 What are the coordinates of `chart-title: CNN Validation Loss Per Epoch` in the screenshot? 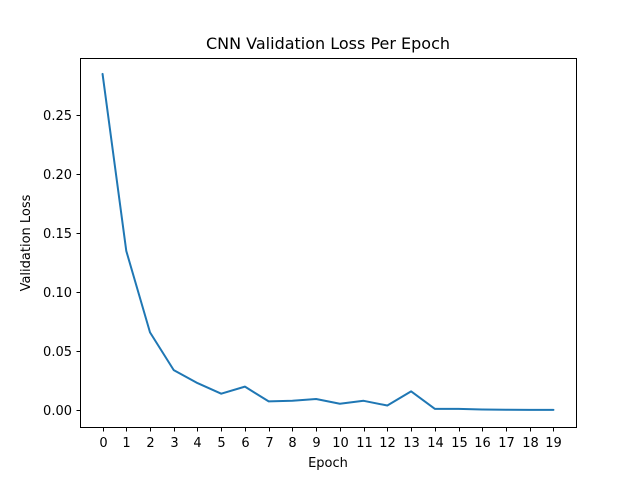 It's located at (328, 43).